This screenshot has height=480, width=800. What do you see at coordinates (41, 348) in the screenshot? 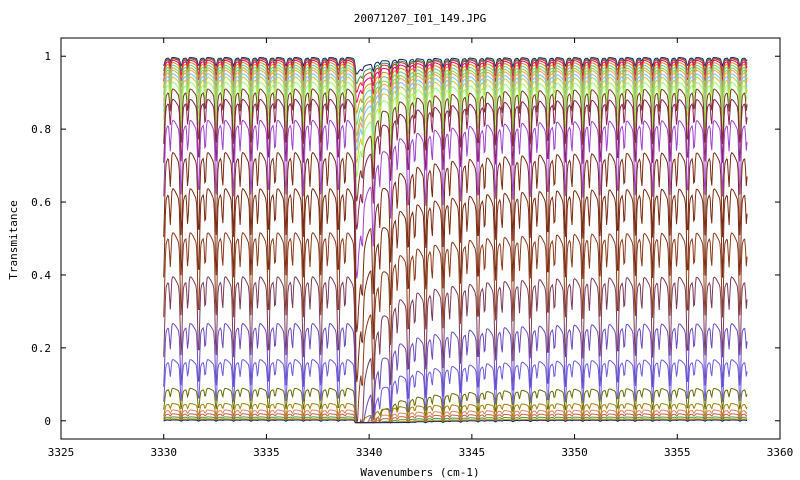
I see `y-tick-label: 0.2` at bounding box center [41, 348].